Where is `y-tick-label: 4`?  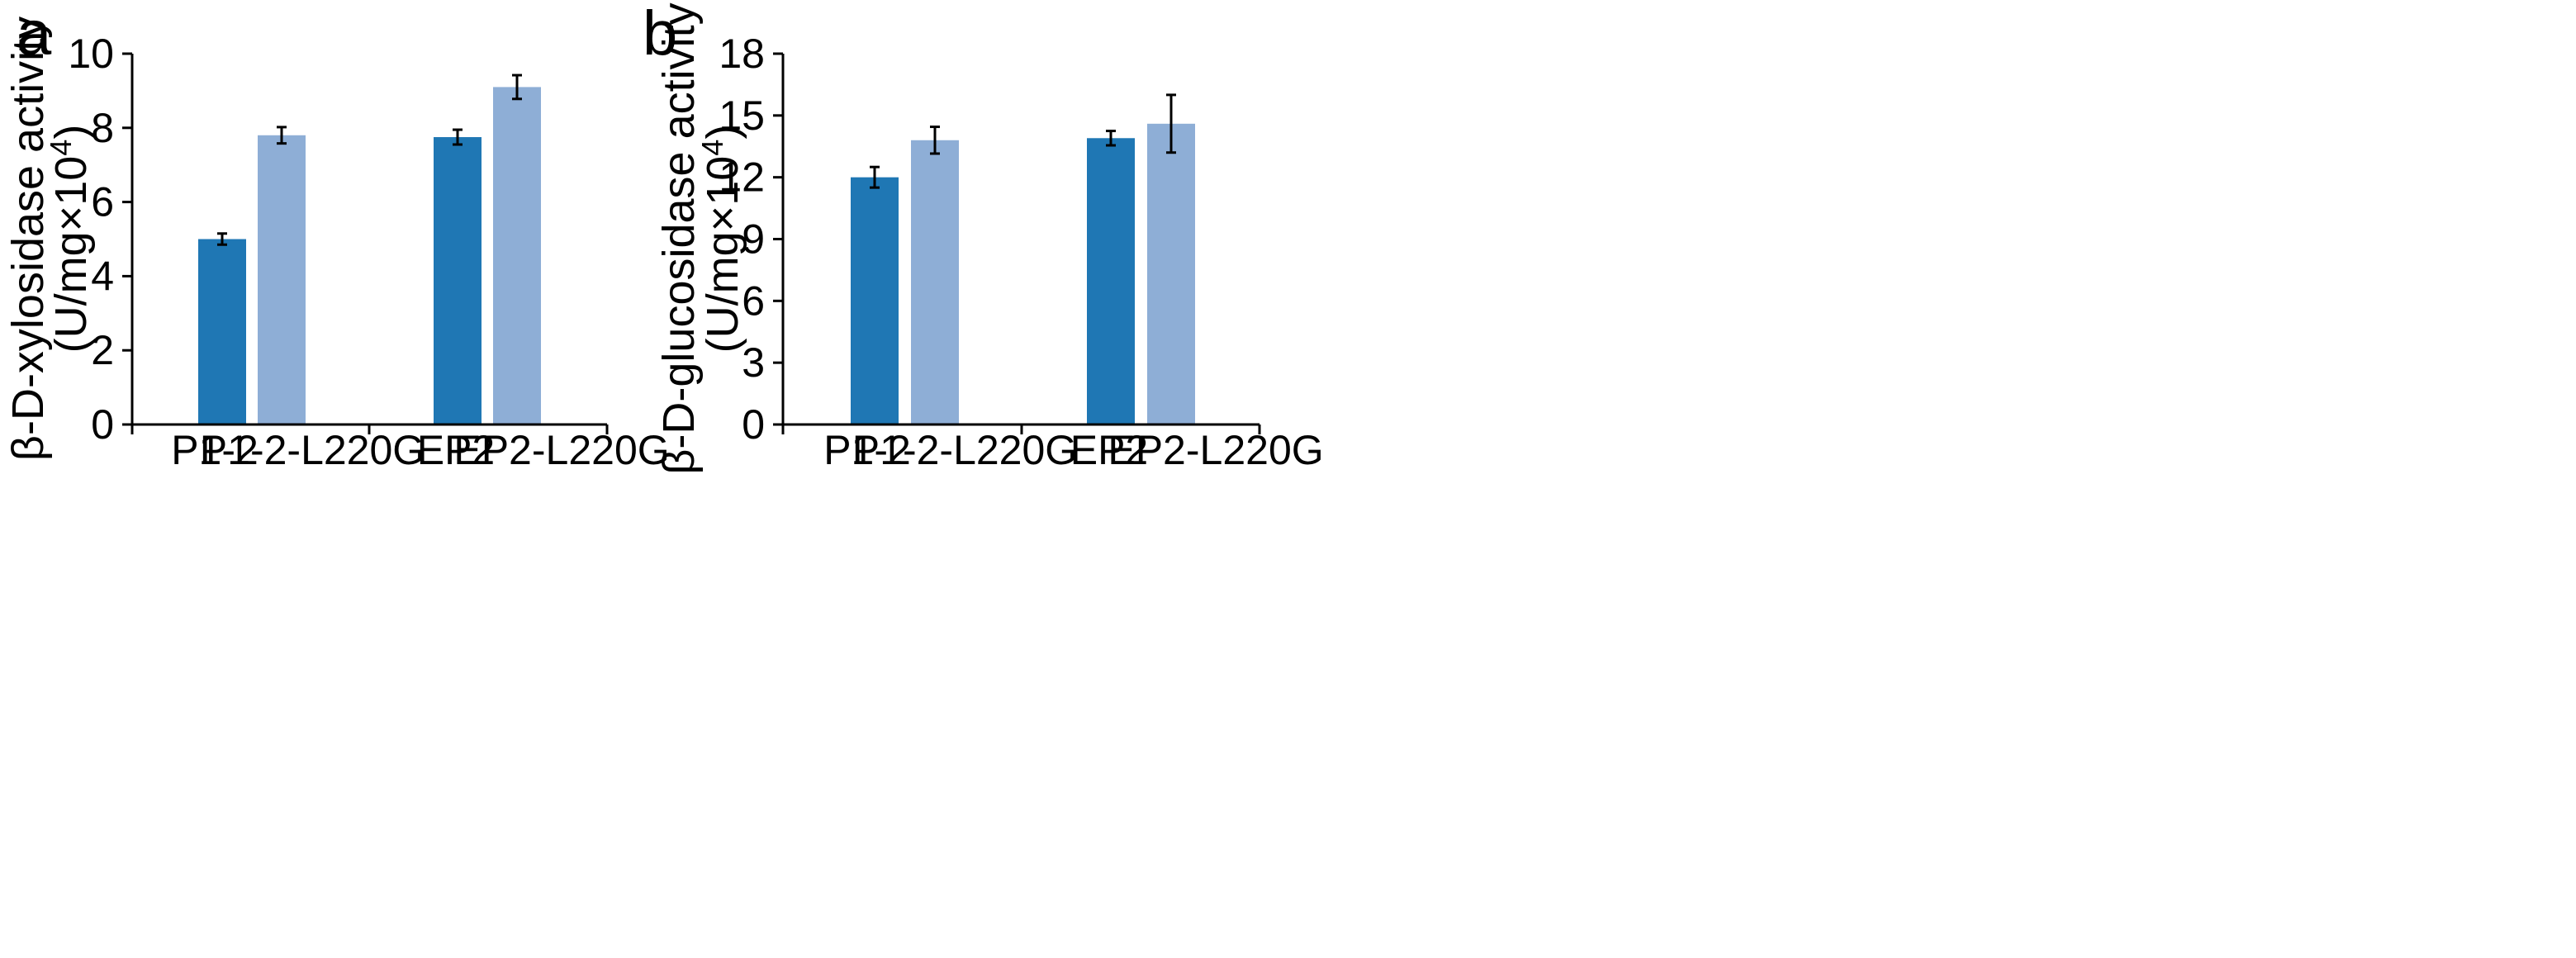
y-tick-label: 4 is located at coordinates (102, 276).